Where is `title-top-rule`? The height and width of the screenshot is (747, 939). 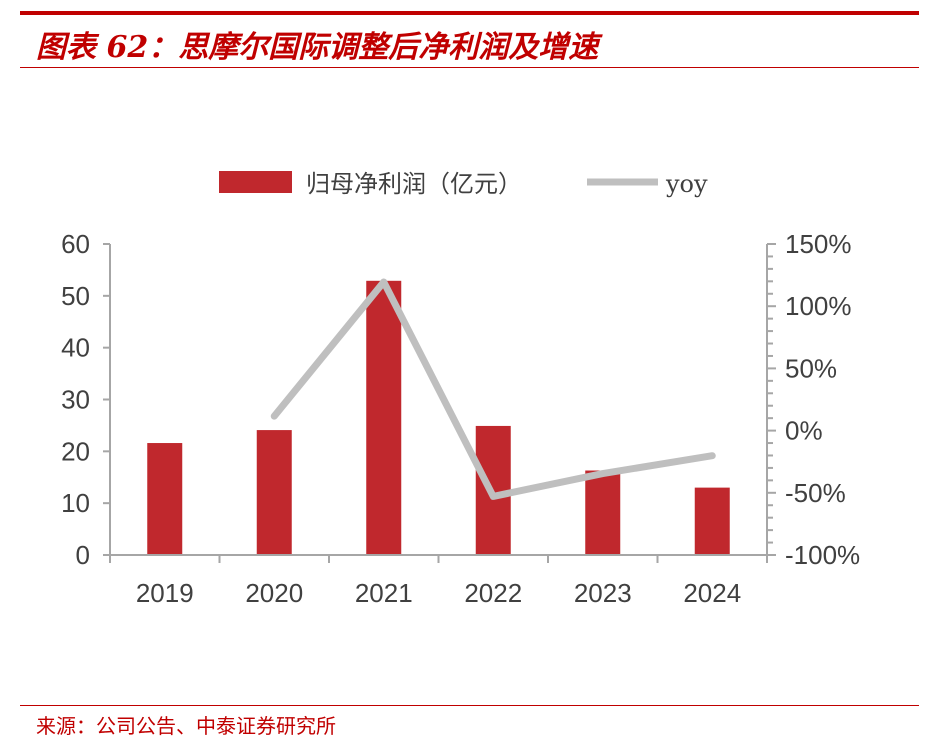 title-top-rule is located at coordinates (469, 13).